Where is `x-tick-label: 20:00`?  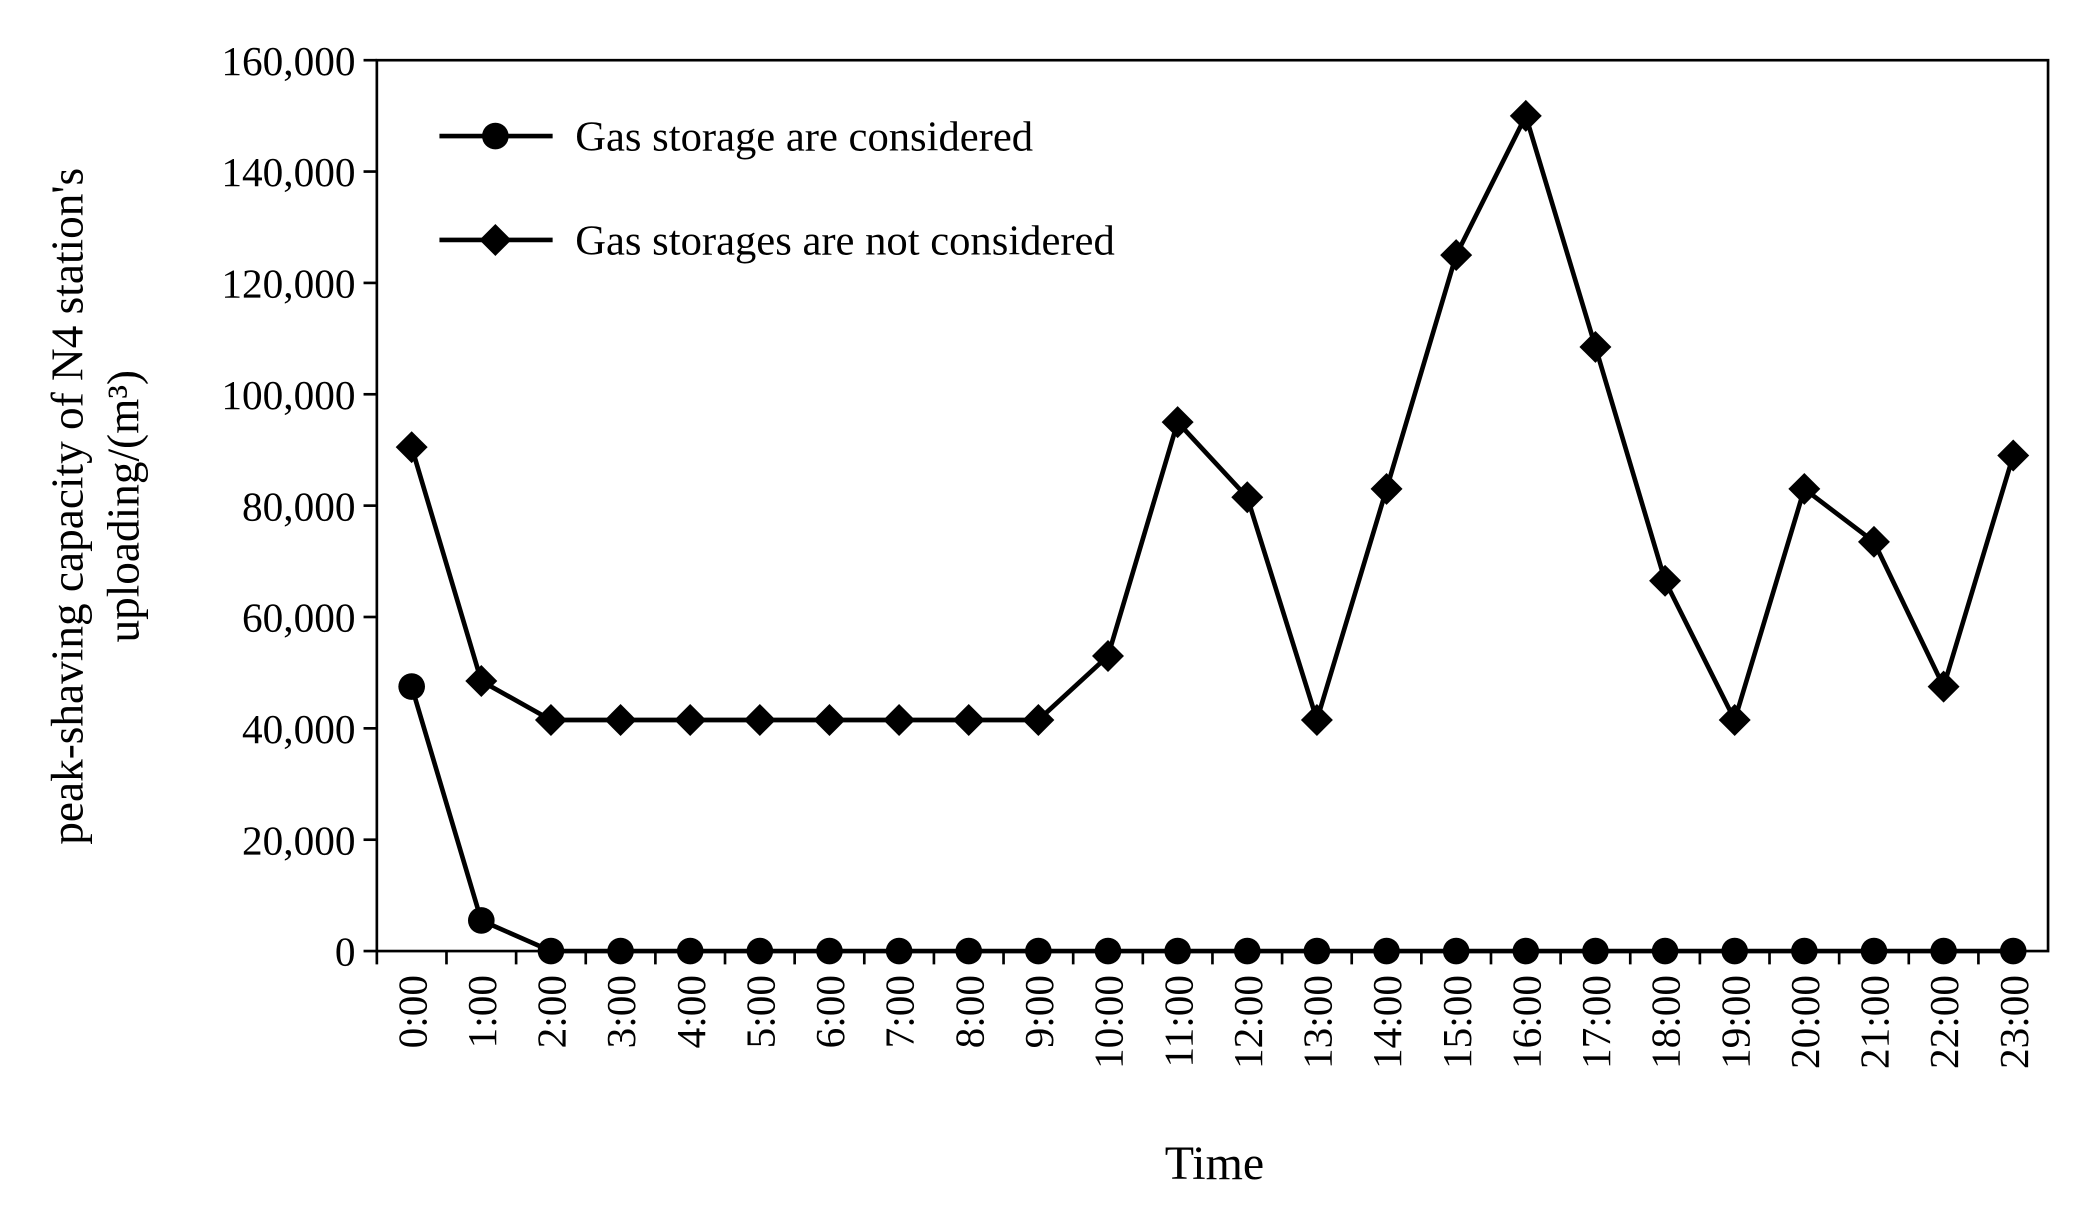
x-tick-label: 20:00 is located at coordinates (1805, 1022).